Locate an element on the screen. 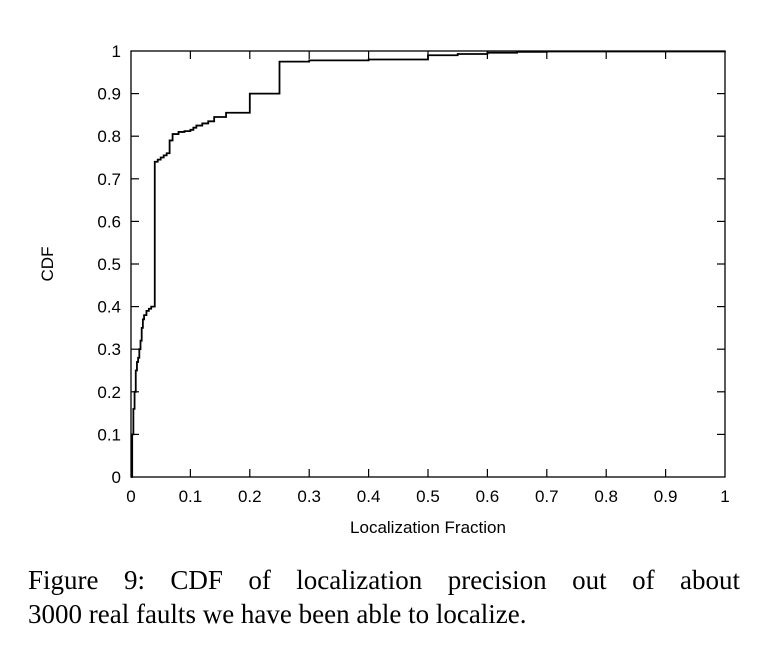 This screenshot has width=760, height=659. x-tick-label: 0.2 is located at coordinates (250, 496).